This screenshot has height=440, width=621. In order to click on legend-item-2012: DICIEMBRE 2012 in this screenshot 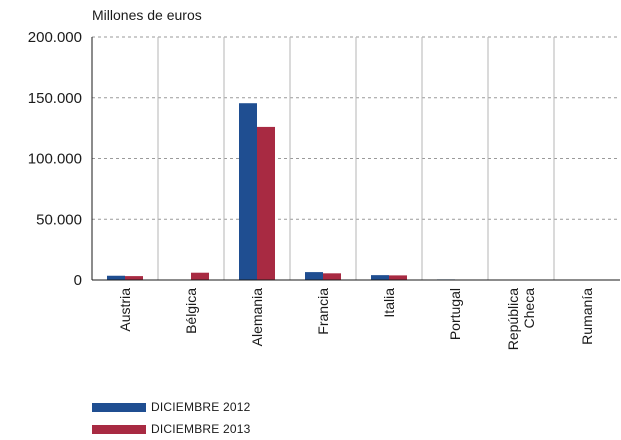, I will do `click(171, 407)`.